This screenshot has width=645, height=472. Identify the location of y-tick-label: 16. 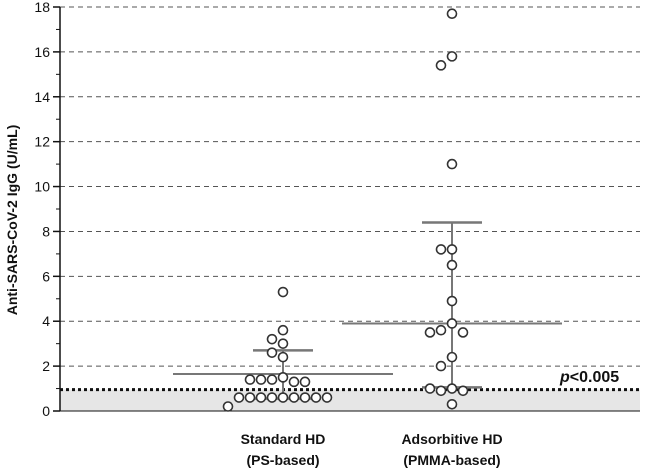
(42, 52).